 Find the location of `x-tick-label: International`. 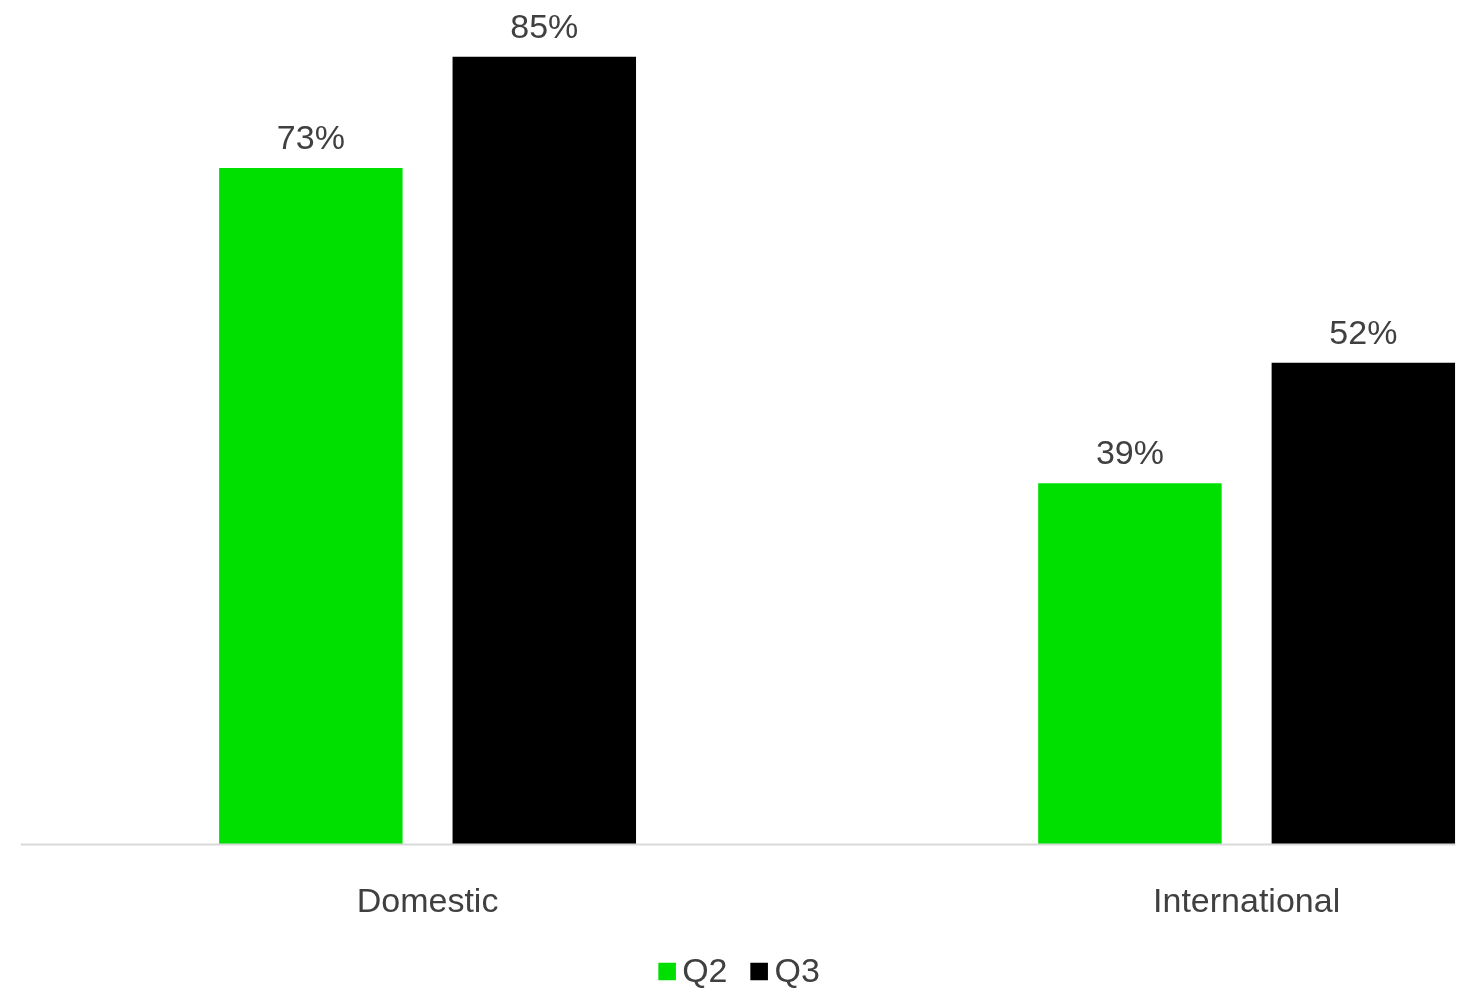

x-tick-label: International is located at coordinates (1247, 899).